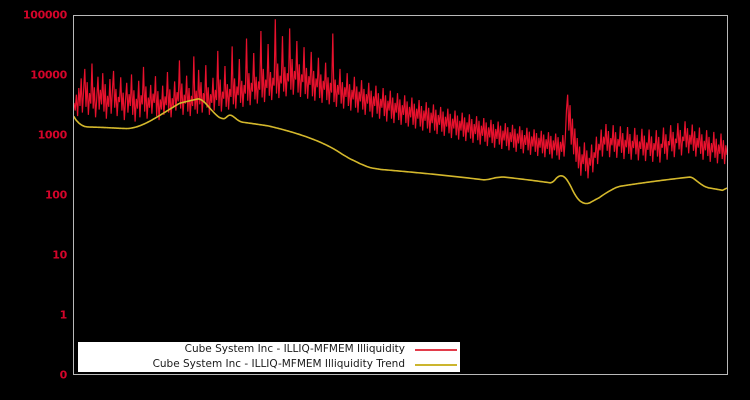 This screenshot has height=400, width=750. Describe the element at coordinates (59, 255) in the screenshot. I see `y-tick-10: 10` at that location.